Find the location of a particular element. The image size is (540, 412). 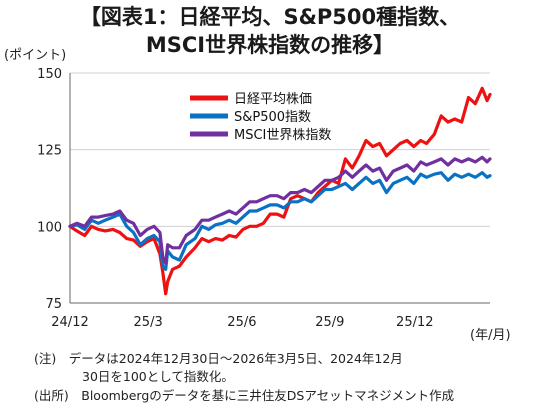

y-axis-unit: (ポイント) is located at coordinates (35, 55).